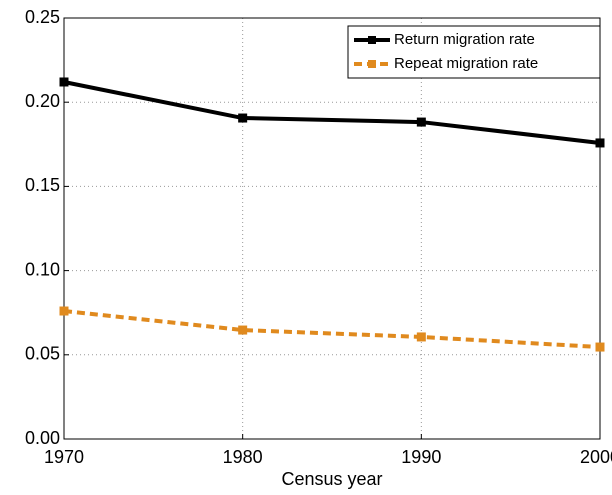 The width and height of the screenshot is (612, 495). Describe the element at coordinates (42, 269) in the screenshot. I see `y-tick-label: 0.10` at that location.